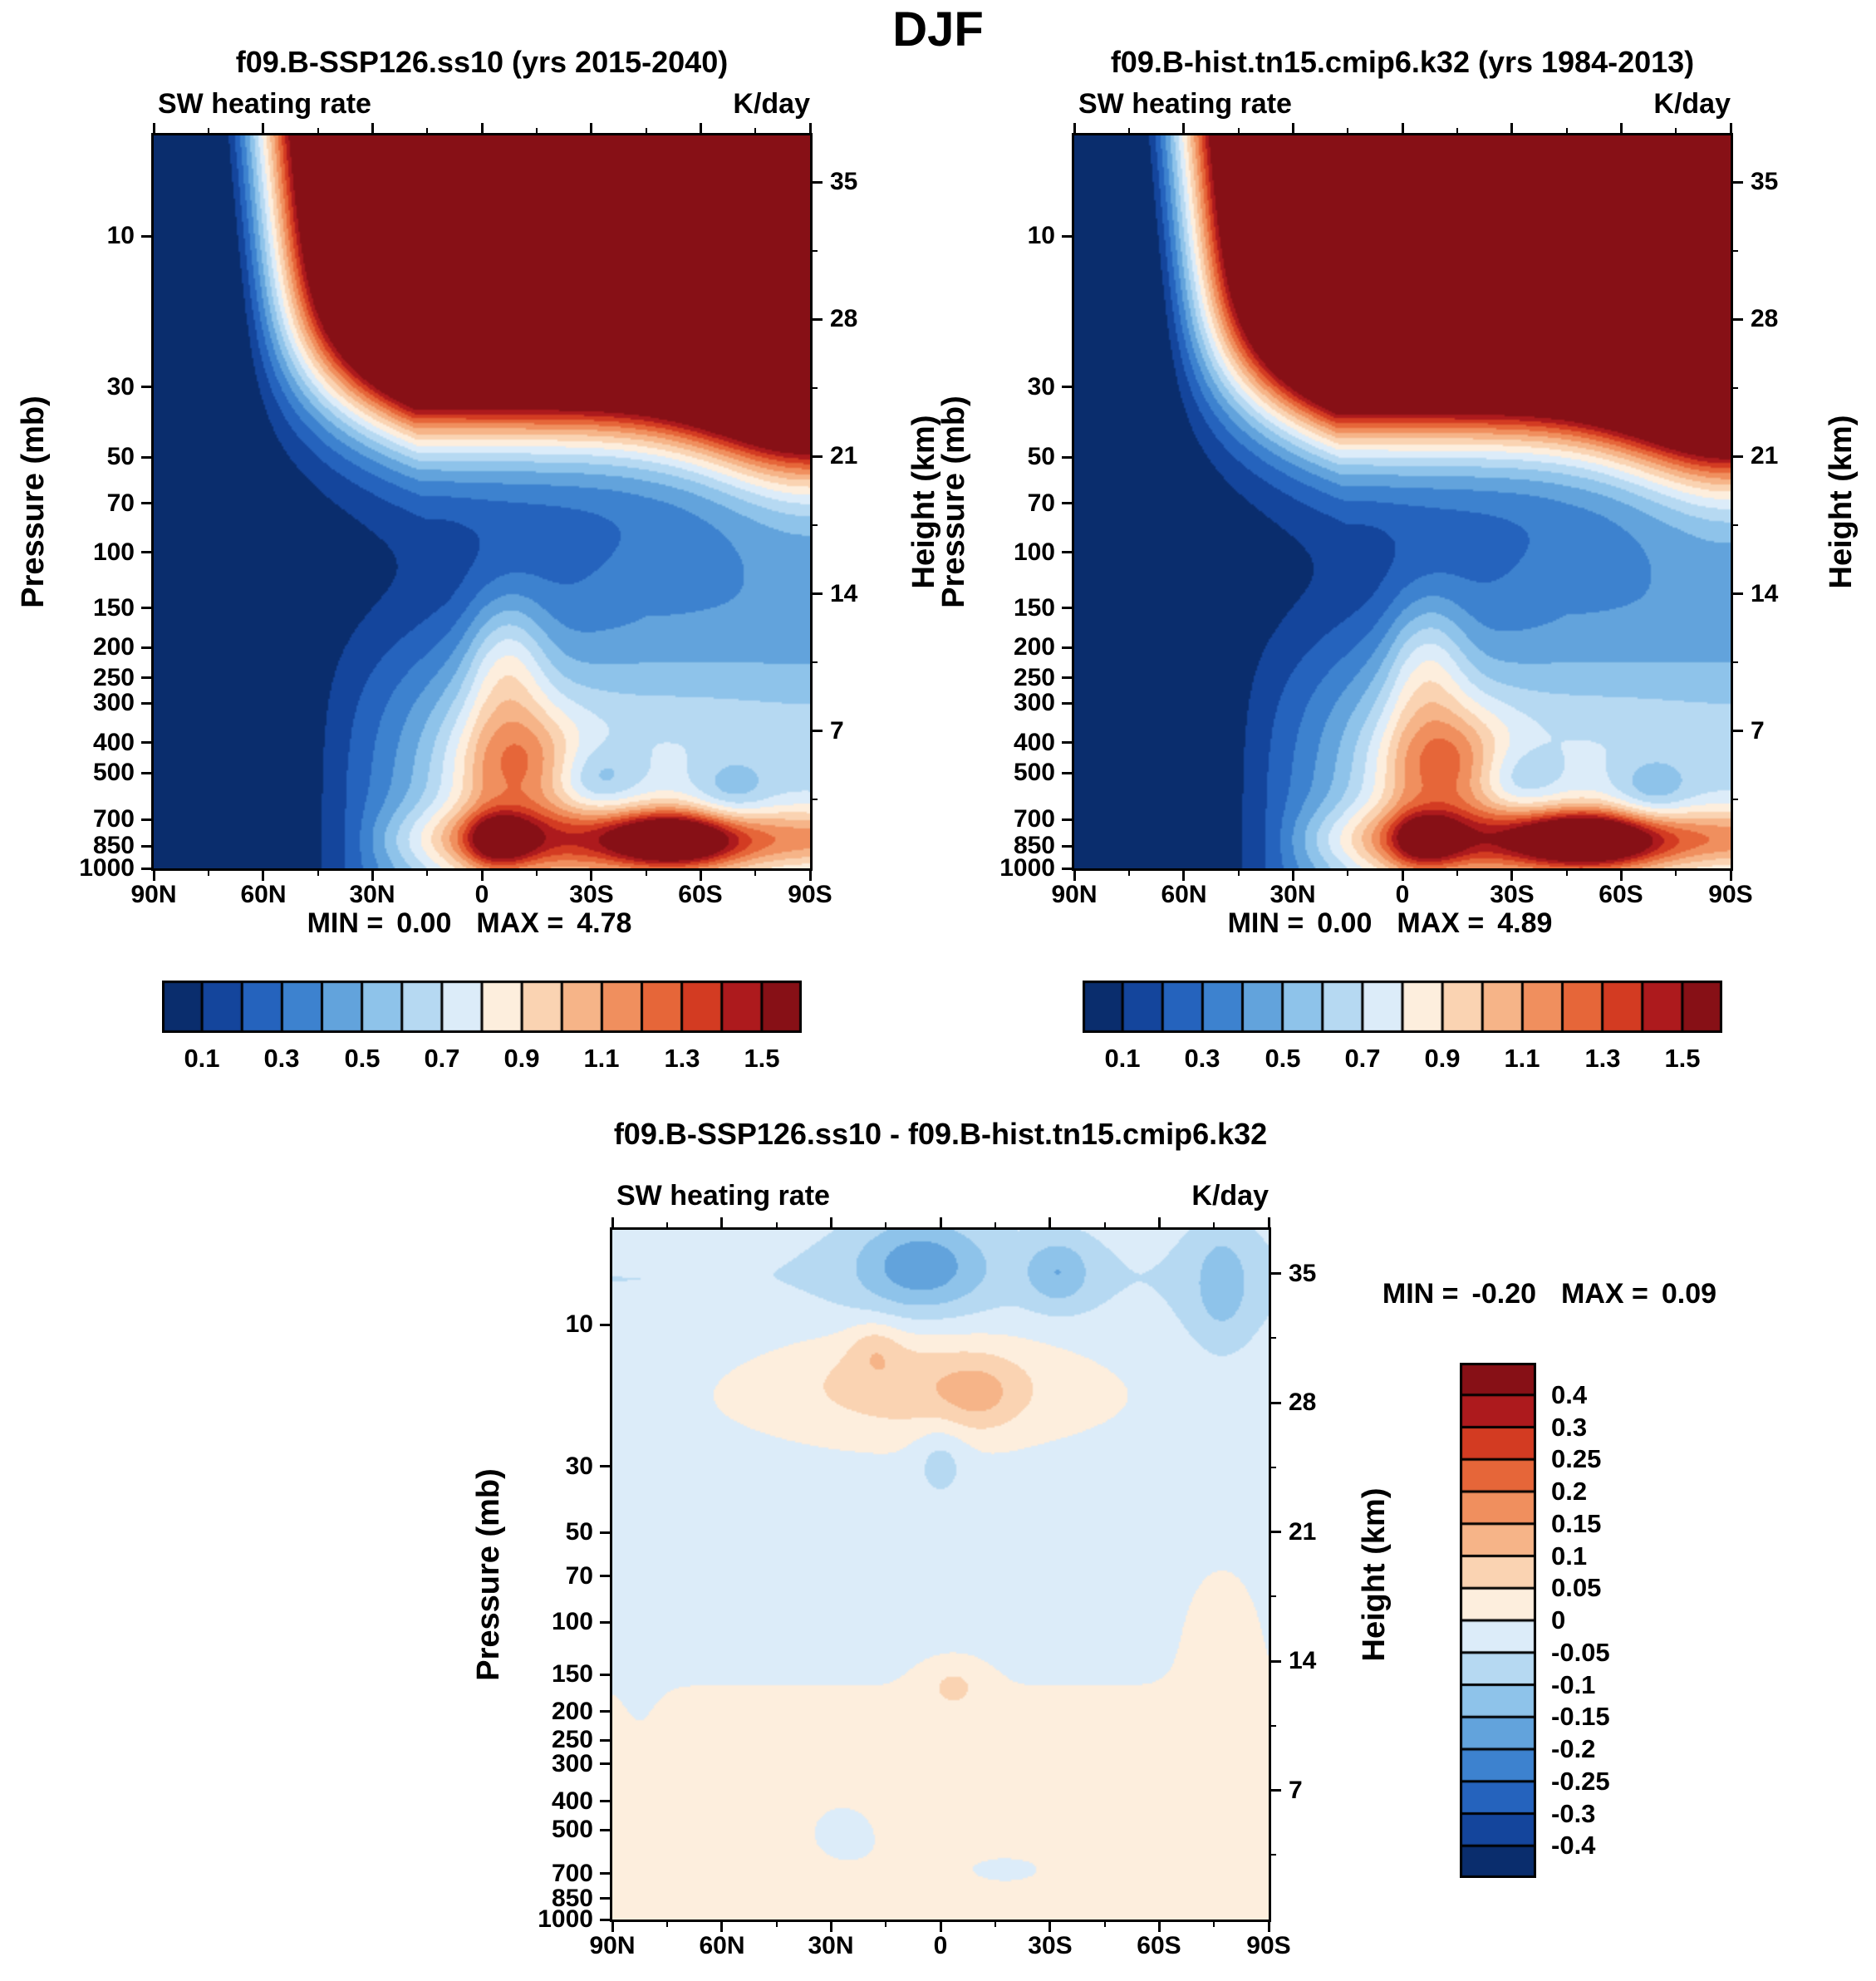  Describe the element at coordinates (572, 1873) in the screenshot. I see `pressure-tick-label: 700` at that location.